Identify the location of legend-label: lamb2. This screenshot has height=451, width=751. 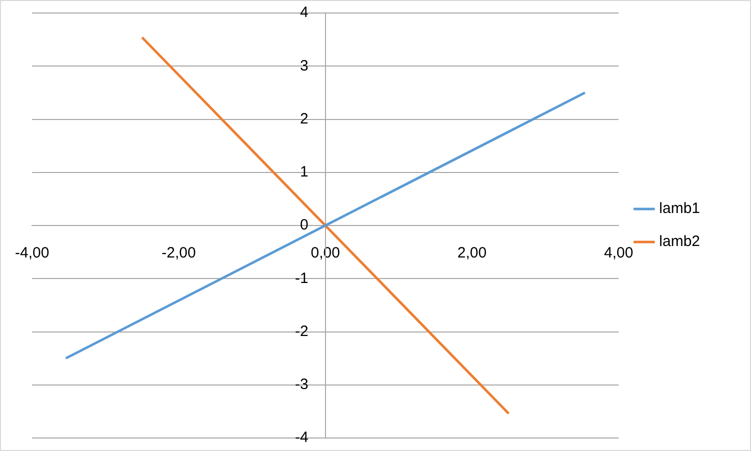
(679, 241).